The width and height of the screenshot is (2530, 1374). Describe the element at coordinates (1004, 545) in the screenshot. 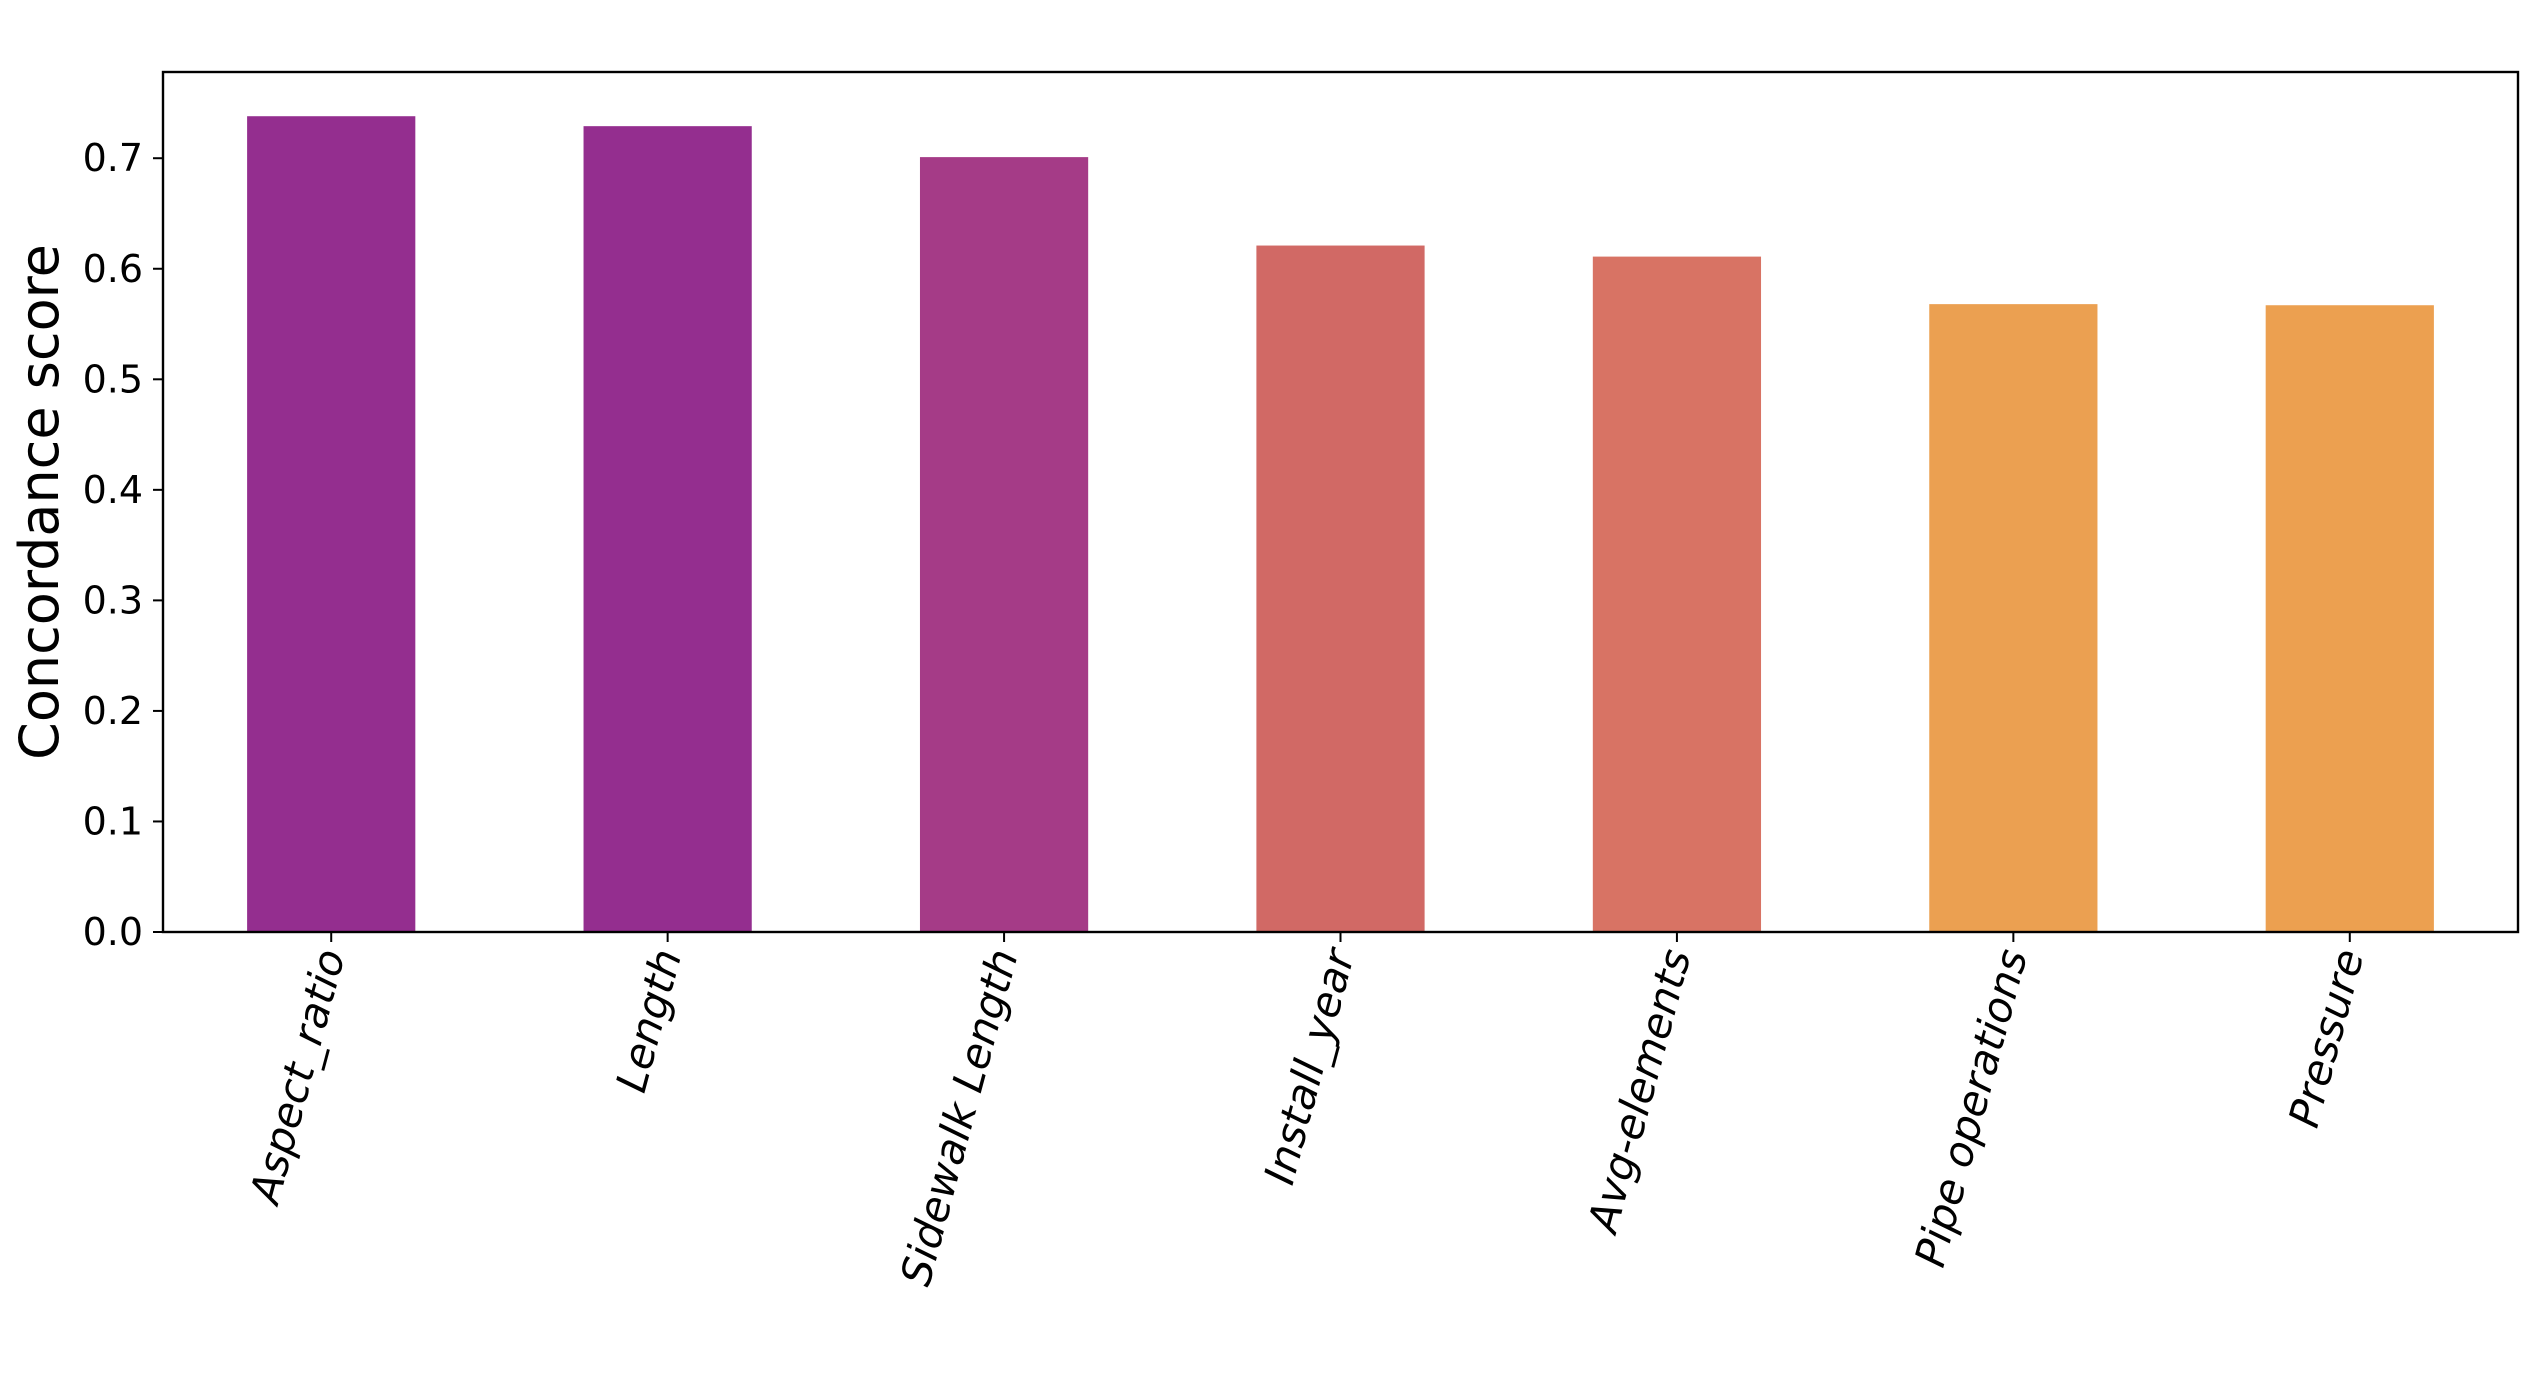

I see `bar-sidewalk-length` at that location.